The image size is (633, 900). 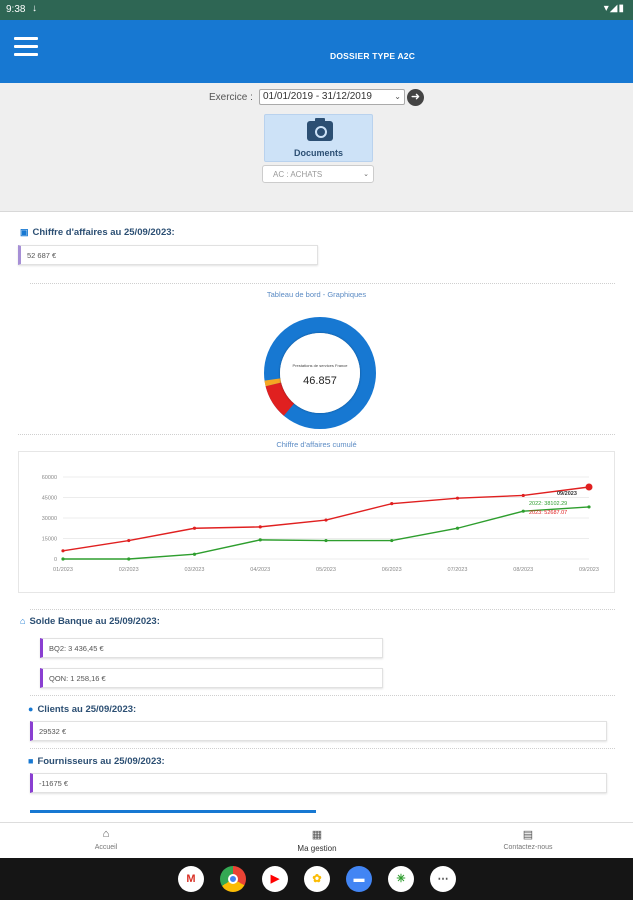 What do you see at coordinates (275, 879) in the screenshot?
I see `youtube-icon: ▶` at bounding box center [275, 879].